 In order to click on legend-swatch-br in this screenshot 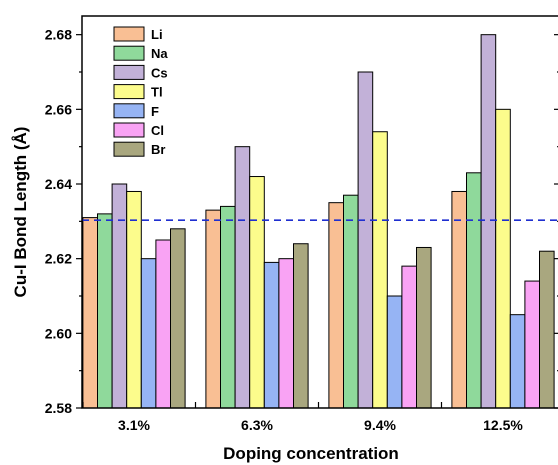, I will do `click(129, 149)`.